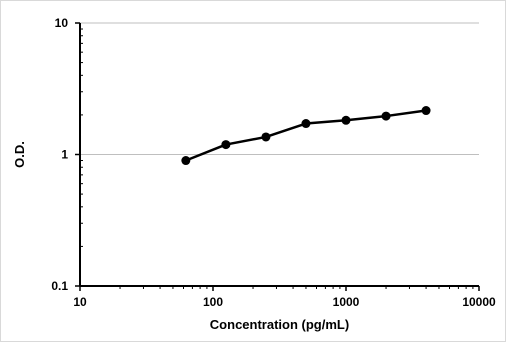 The image size is (506, 342). What do you see at coordinates (213, 302) in the screenshot?
I see `x-tick-label: 100` at bounding box center [213, 302].